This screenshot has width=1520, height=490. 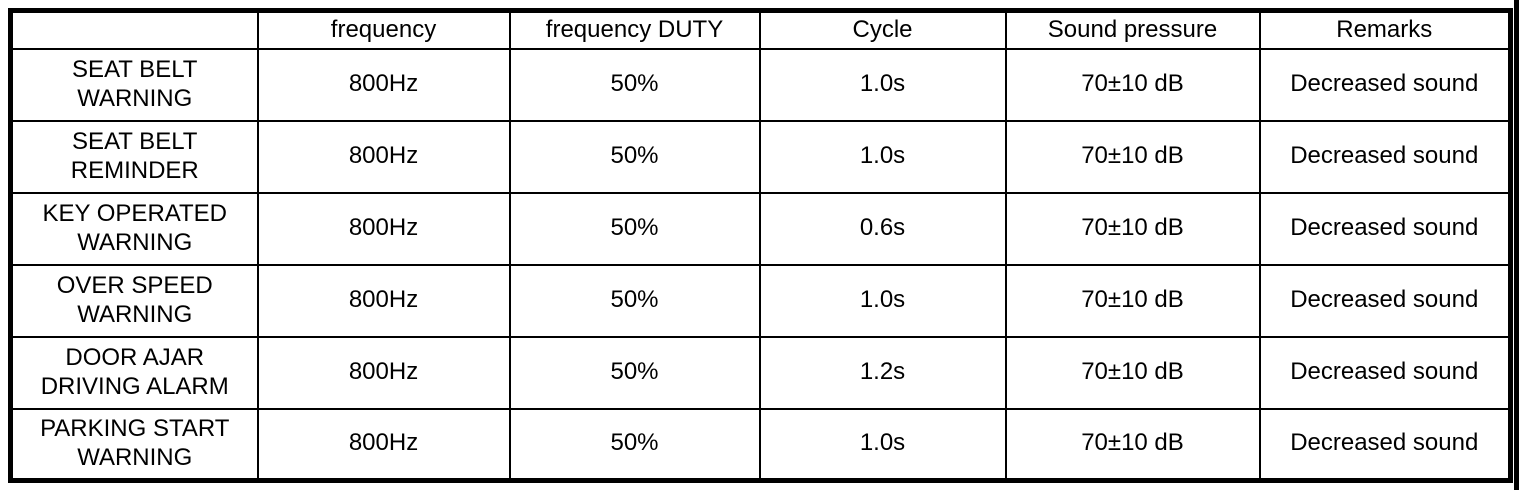 I want to click on row-label: DOOR AJAR DRIVING ALARM, so click(x=134, y=372).